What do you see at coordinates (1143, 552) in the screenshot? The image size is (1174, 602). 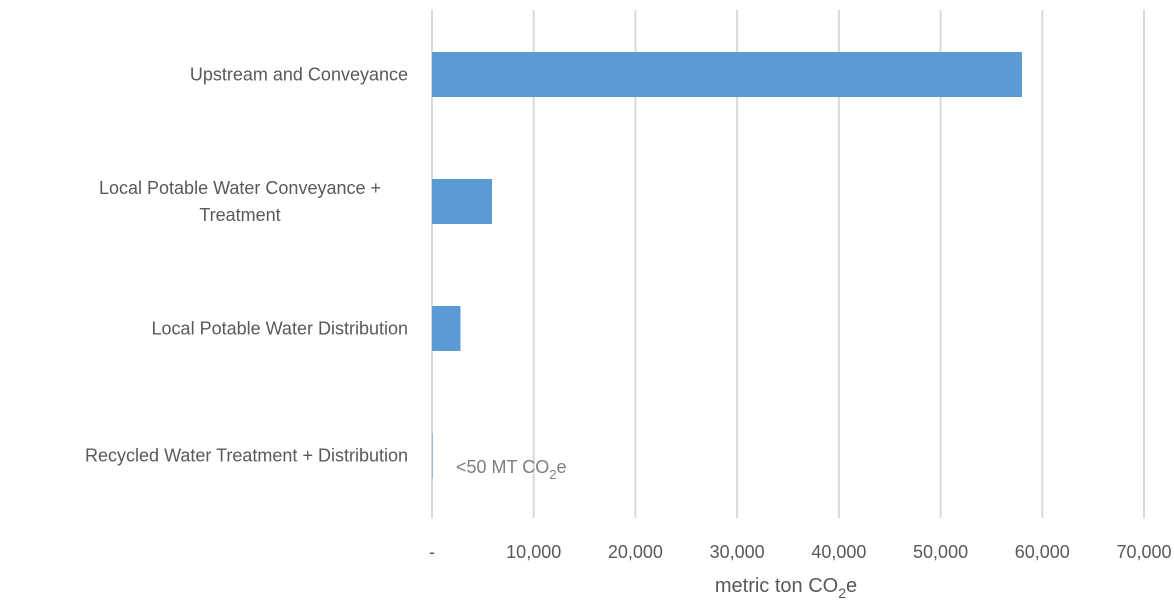 I see `x-tick-label: 70,000` at bounding box center [1143, 552].